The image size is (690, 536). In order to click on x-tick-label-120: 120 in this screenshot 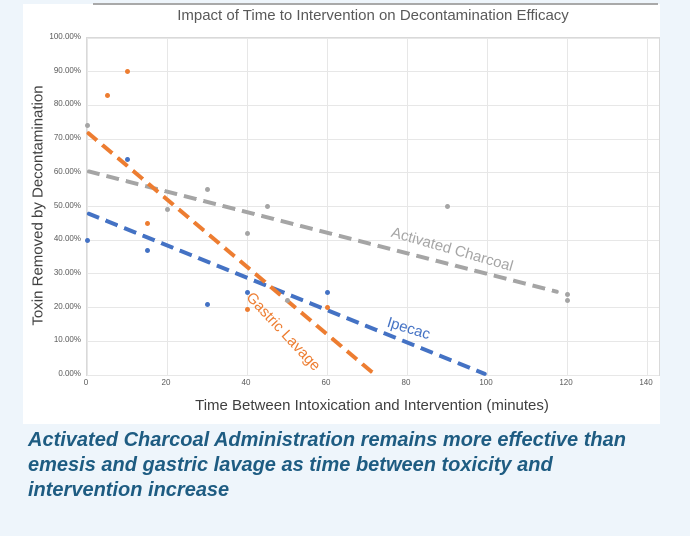, I will do `click(566, 382)`.